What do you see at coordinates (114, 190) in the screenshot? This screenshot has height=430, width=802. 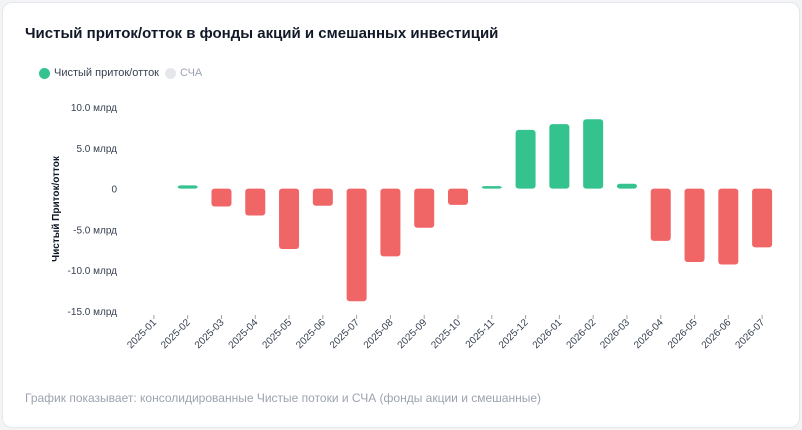 I see `y-tick-label: 0` at bounding box center [114, 190].